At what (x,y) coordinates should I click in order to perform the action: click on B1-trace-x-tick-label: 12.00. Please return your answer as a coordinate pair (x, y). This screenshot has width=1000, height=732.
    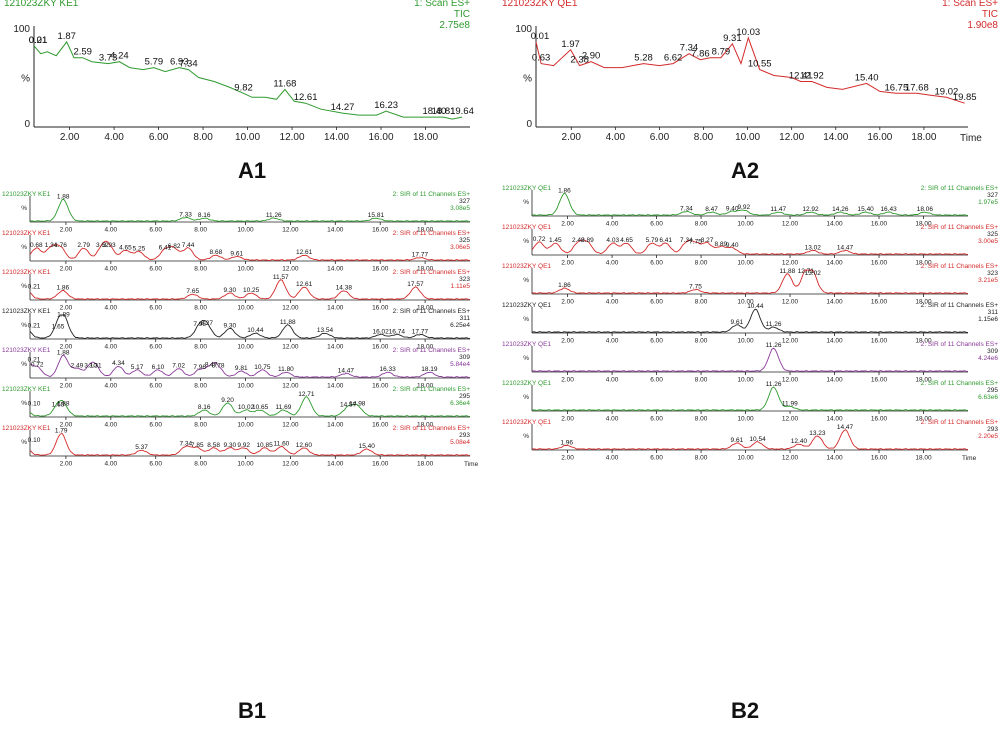
    Looking at the image, I should click on (290, 347).